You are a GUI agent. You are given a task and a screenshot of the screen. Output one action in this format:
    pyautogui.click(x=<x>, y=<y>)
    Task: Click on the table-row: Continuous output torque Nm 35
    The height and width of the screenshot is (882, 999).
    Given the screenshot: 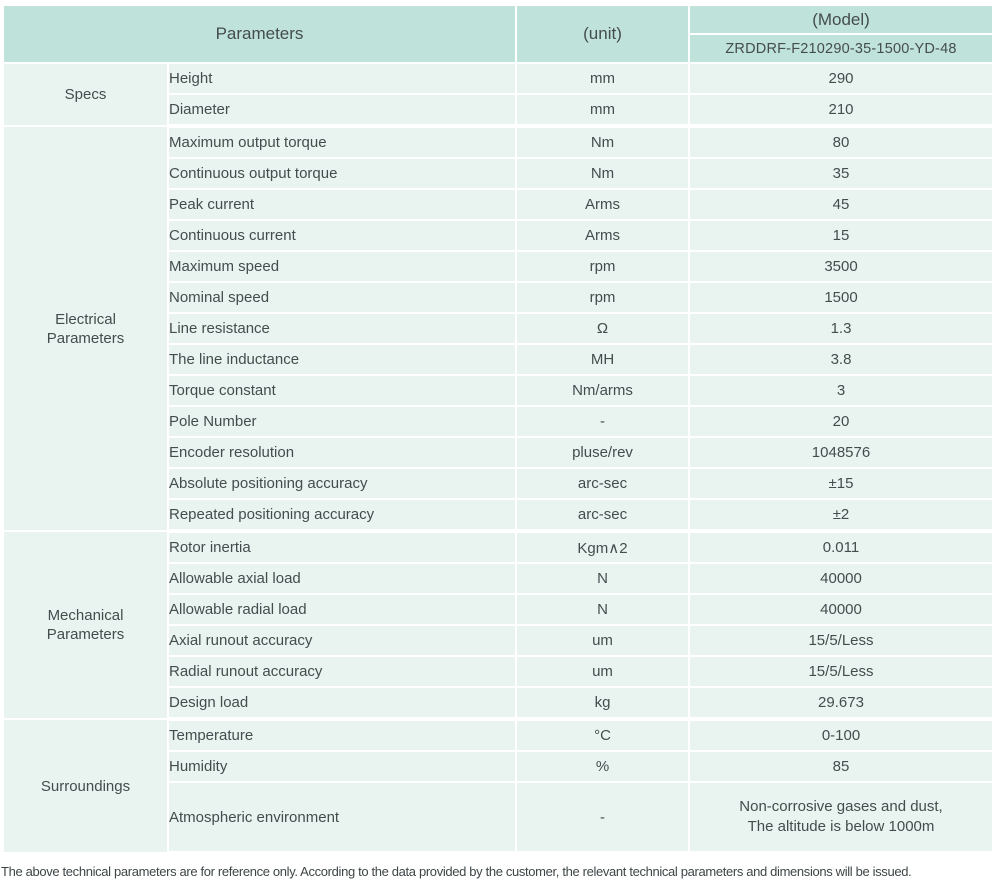 What is the action you would take?
    pyautogui.click(x=498, y=173)
    